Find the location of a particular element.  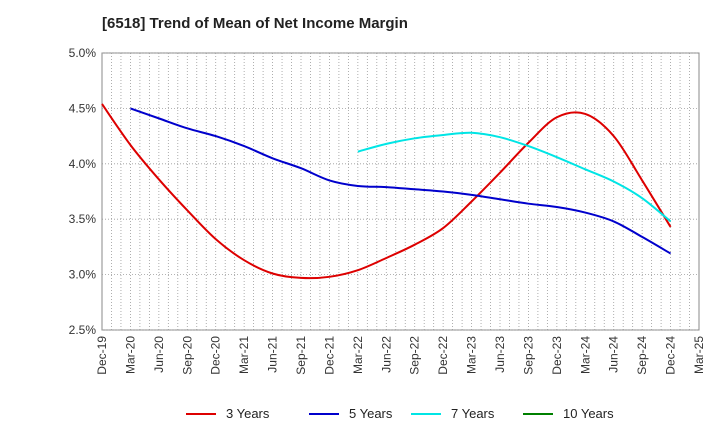

y-tick-label: 5.0% is located at coordinates (83, 53).